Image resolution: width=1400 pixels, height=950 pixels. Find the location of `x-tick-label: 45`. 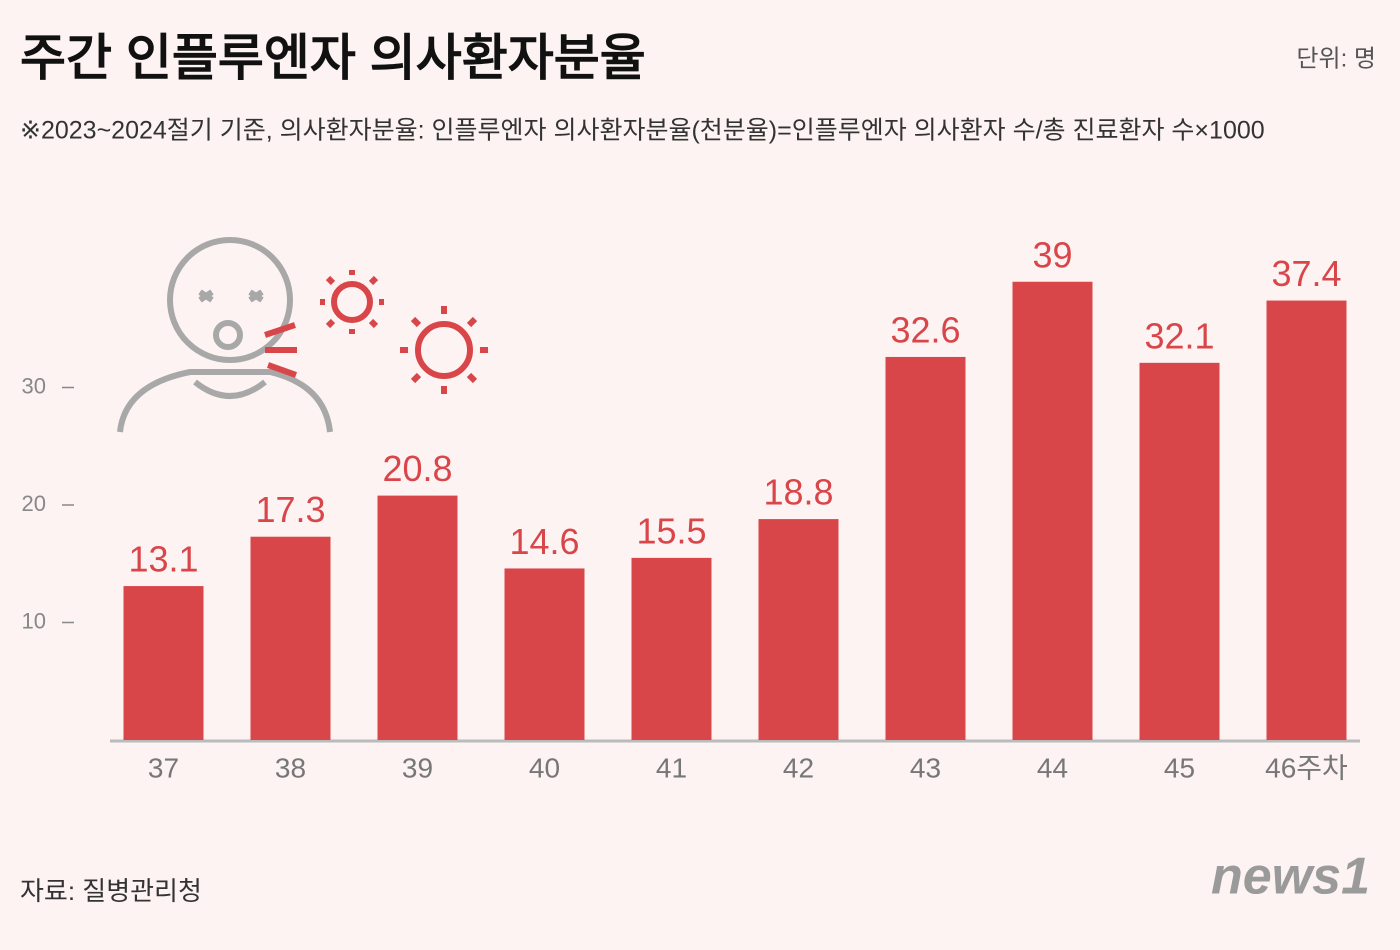

x-tick-label: 45 is located at coordinates (1179, 767).